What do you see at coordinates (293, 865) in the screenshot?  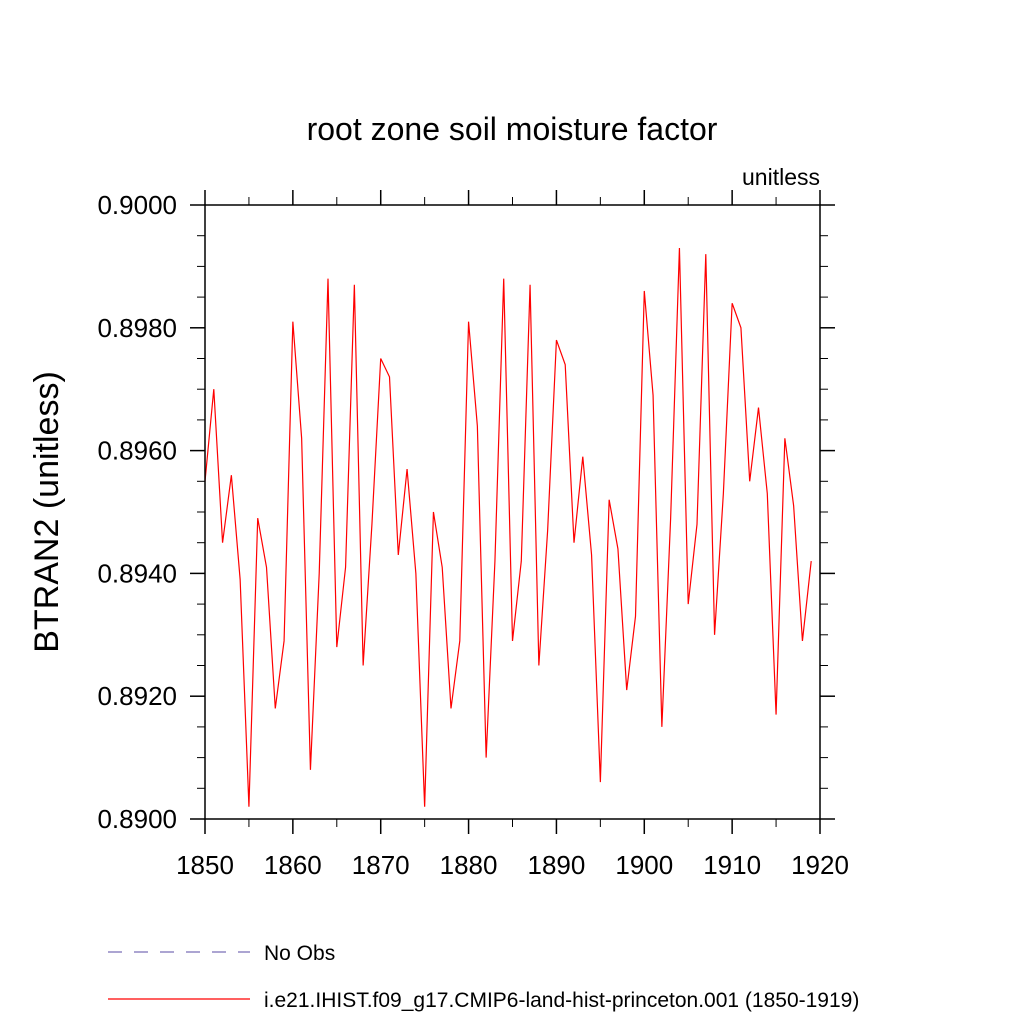 I see `x-tick-label: 1860` at bounding box center [293, 865].